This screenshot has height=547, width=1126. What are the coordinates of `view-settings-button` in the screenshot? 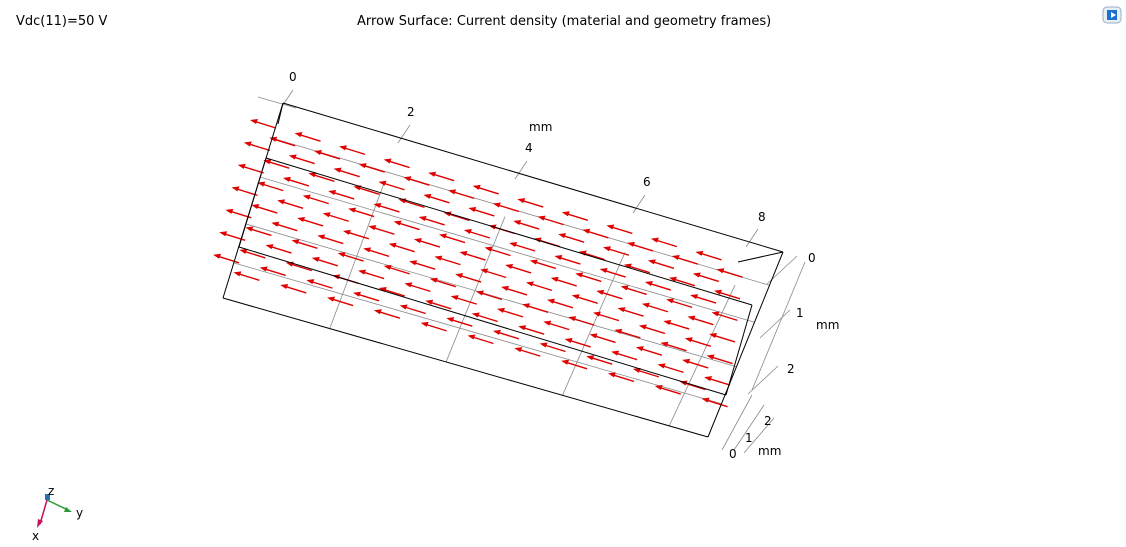 It's located at (1112, 15).